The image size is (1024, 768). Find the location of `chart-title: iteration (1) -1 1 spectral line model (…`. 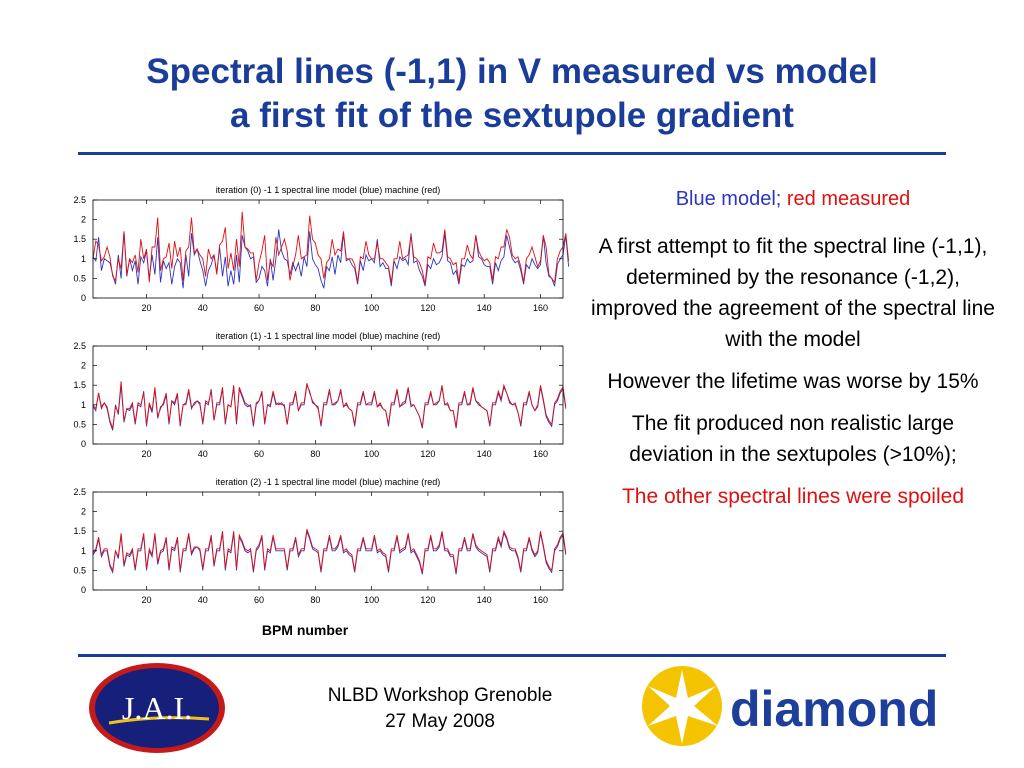

chart-title: iteration (1) -1 1 spectral line model (… is located at coordinates (328, 336).